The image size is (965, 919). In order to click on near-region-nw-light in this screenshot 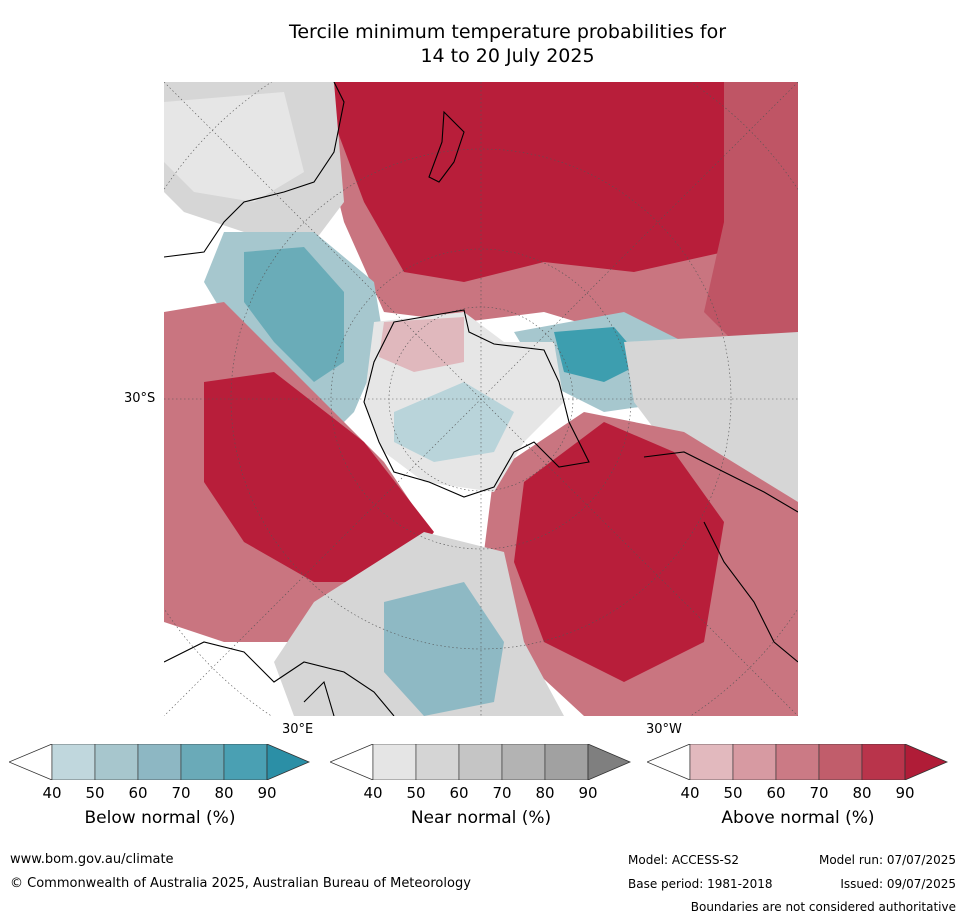, I will do `click(234, 147)`.